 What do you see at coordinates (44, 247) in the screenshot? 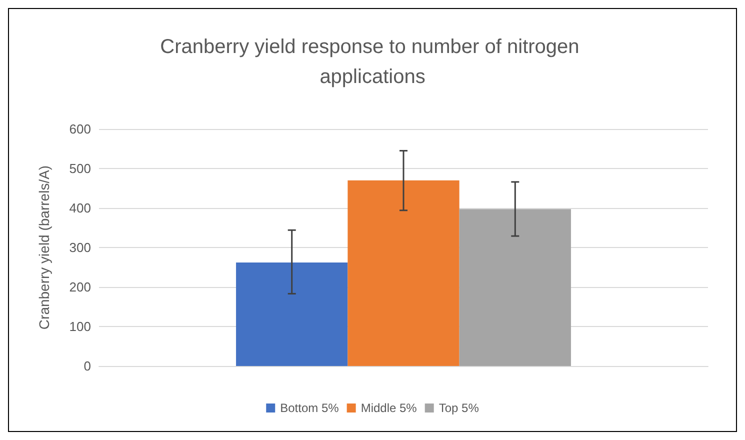
I see `y-axis-title: Cranberry yield (barrels/A)` at bounding box center [44, 247].